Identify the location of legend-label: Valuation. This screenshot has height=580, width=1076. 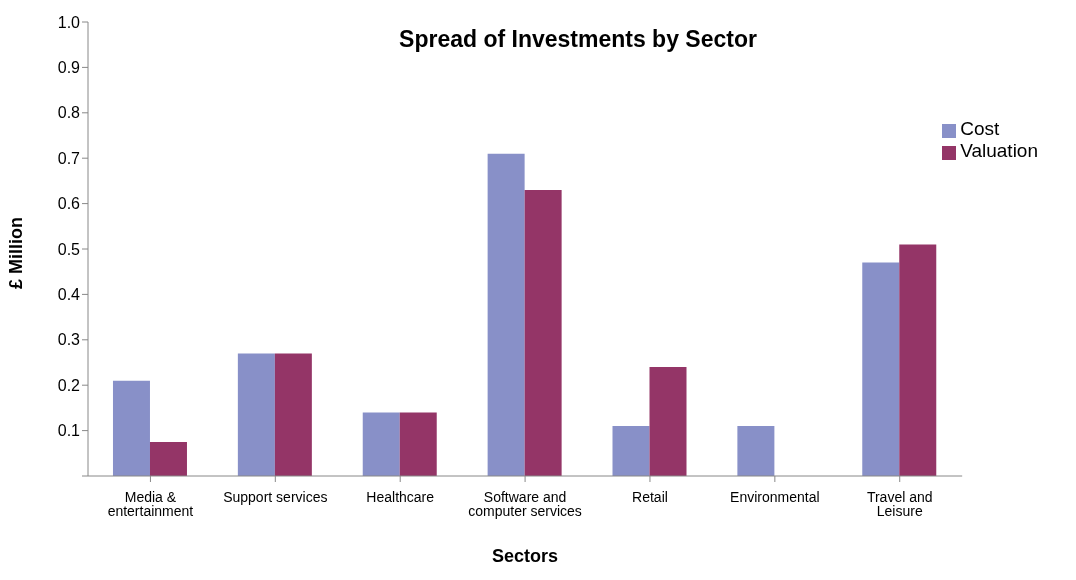
(999, 150).